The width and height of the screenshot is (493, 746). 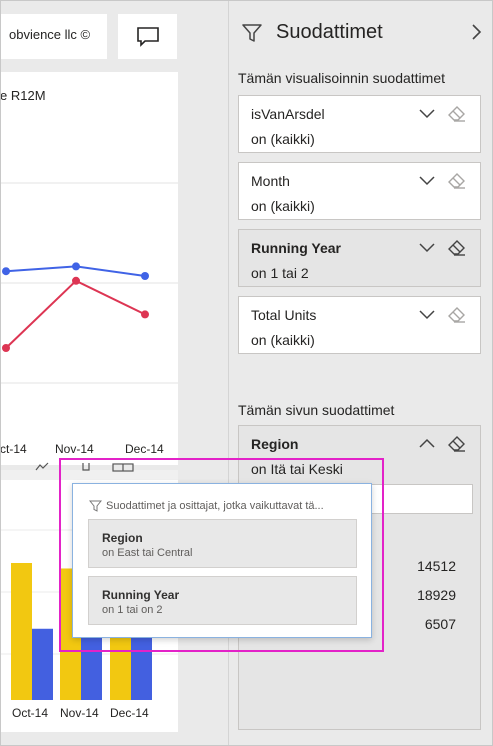 What do you see at coordinates (270, 181) in the screenshot?
I see `filter-card-name: Month` at bounding box center [270, 181].